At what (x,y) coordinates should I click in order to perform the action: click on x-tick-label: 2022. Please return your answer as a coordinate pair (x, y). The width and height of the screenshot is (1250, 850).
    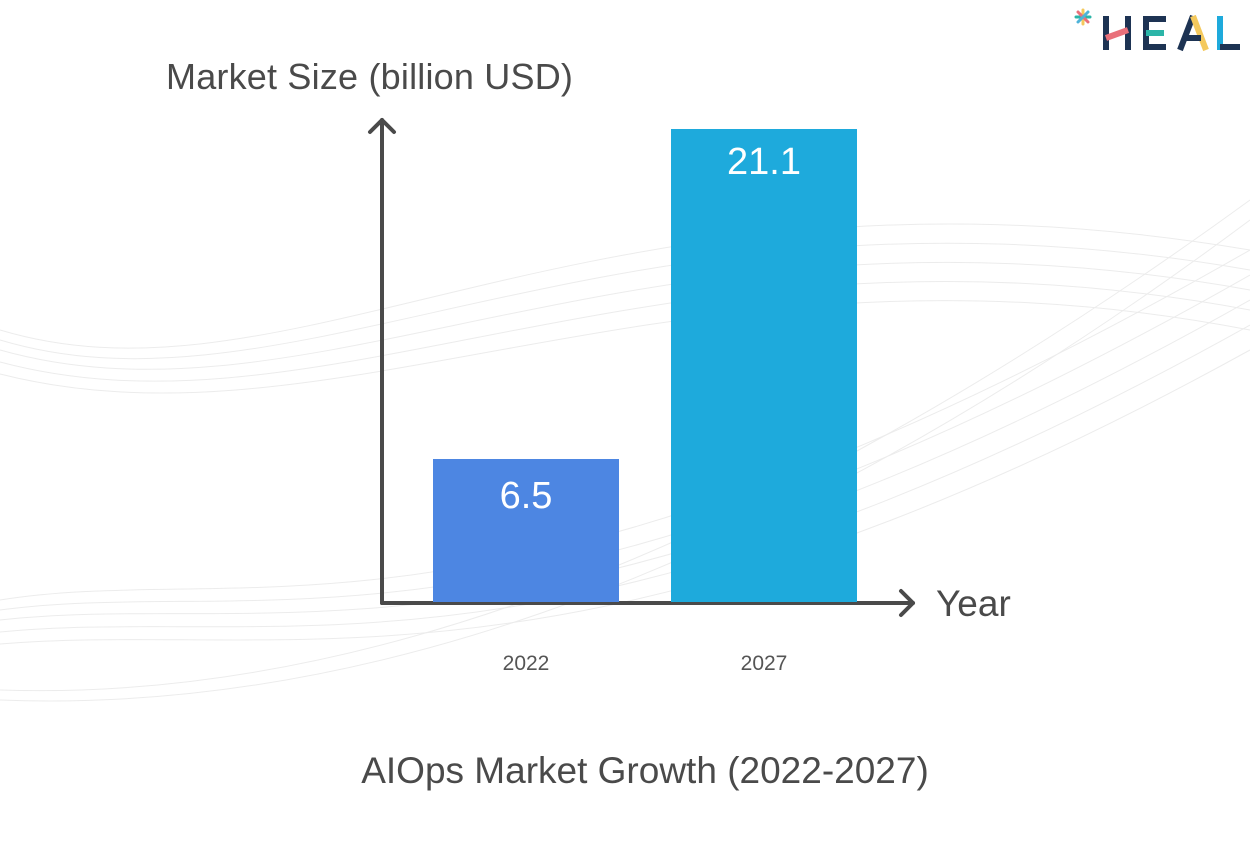
    Looking at the image, I should click on (526, 663).